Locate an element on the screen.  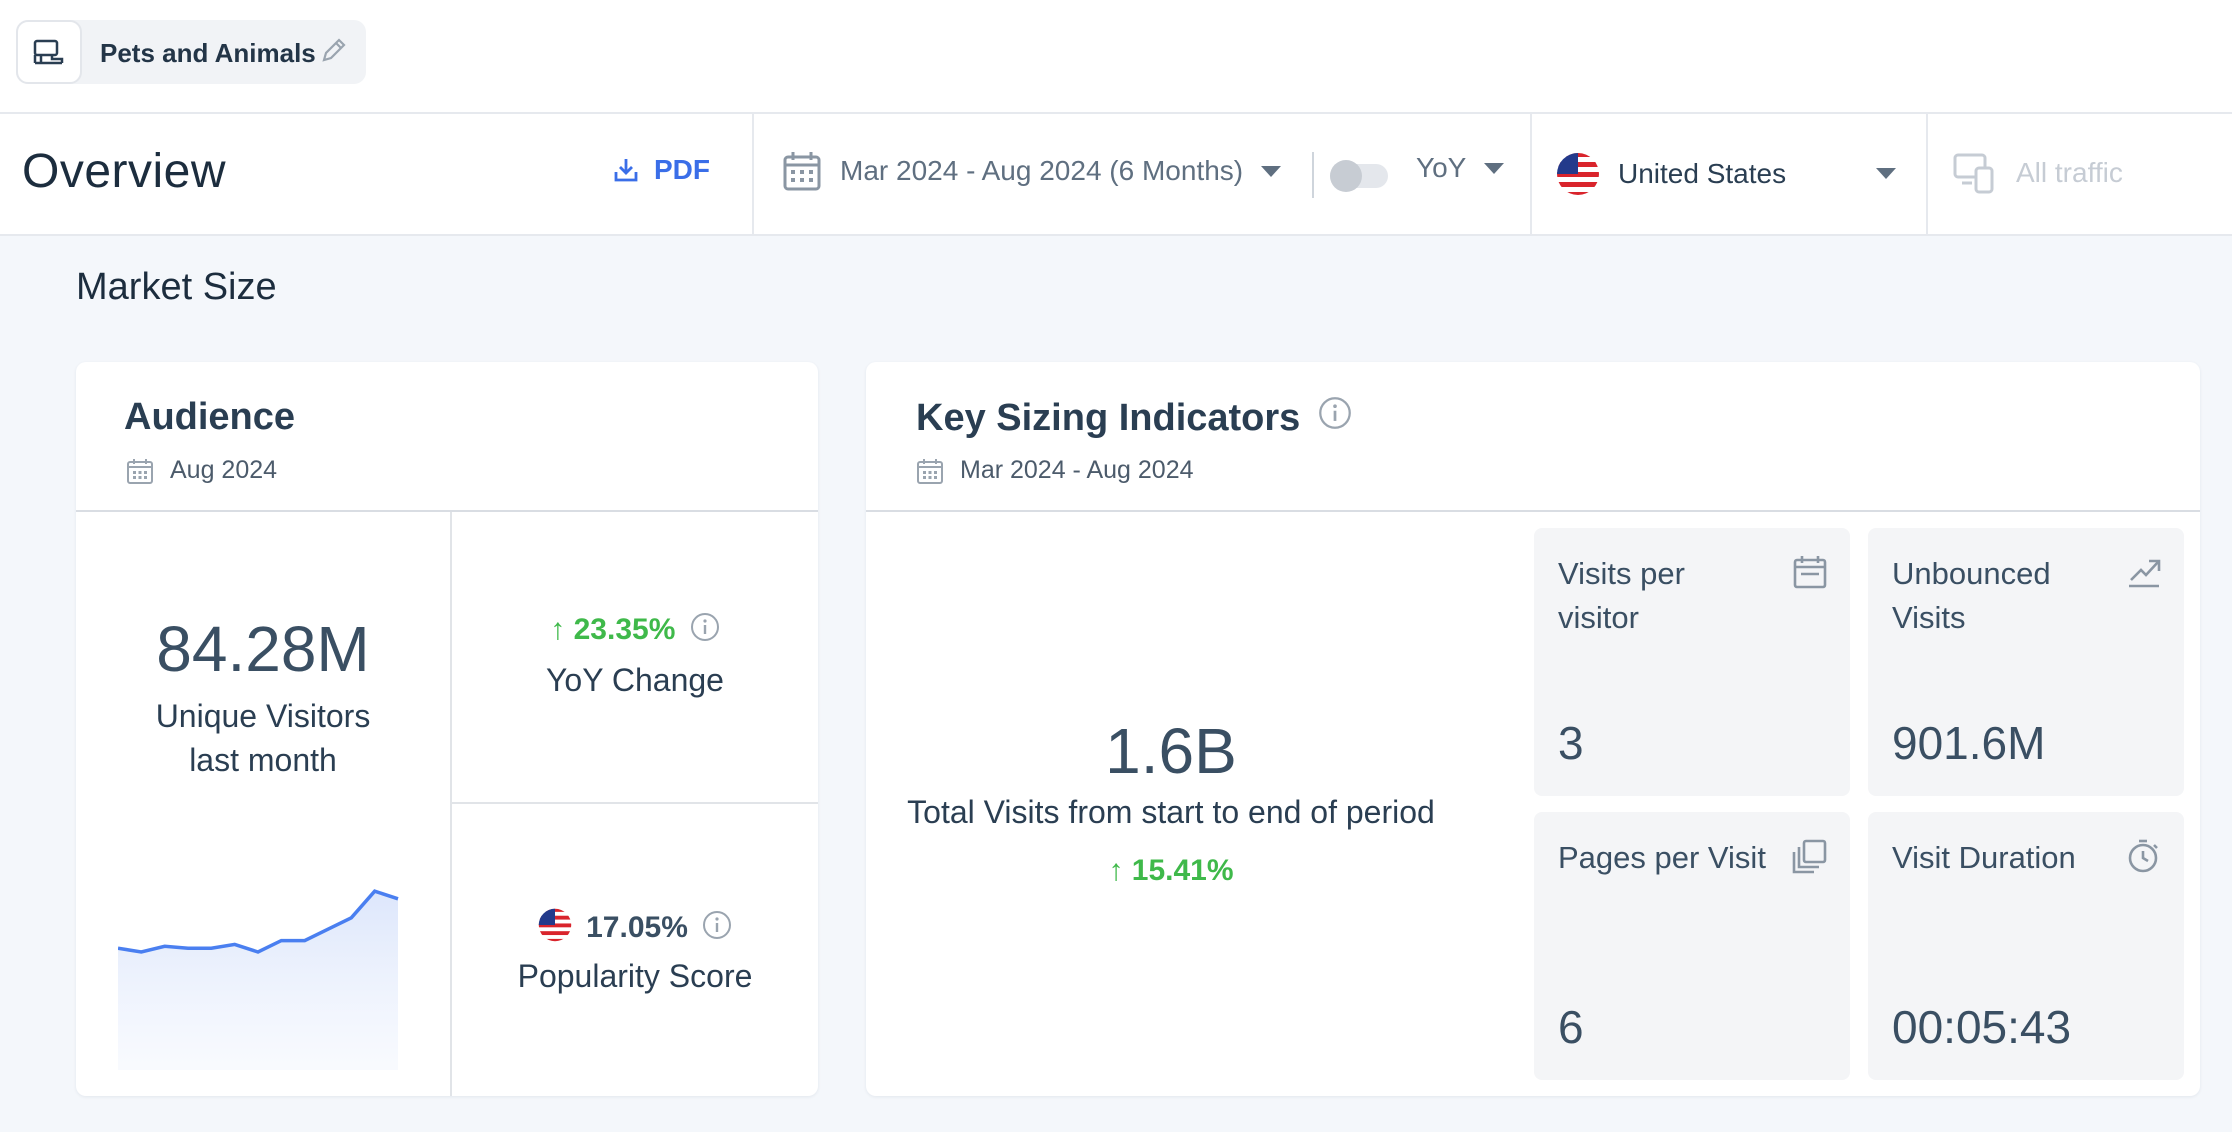
unique-visitors-value: 84.28M is located at coordinates (263, 649).